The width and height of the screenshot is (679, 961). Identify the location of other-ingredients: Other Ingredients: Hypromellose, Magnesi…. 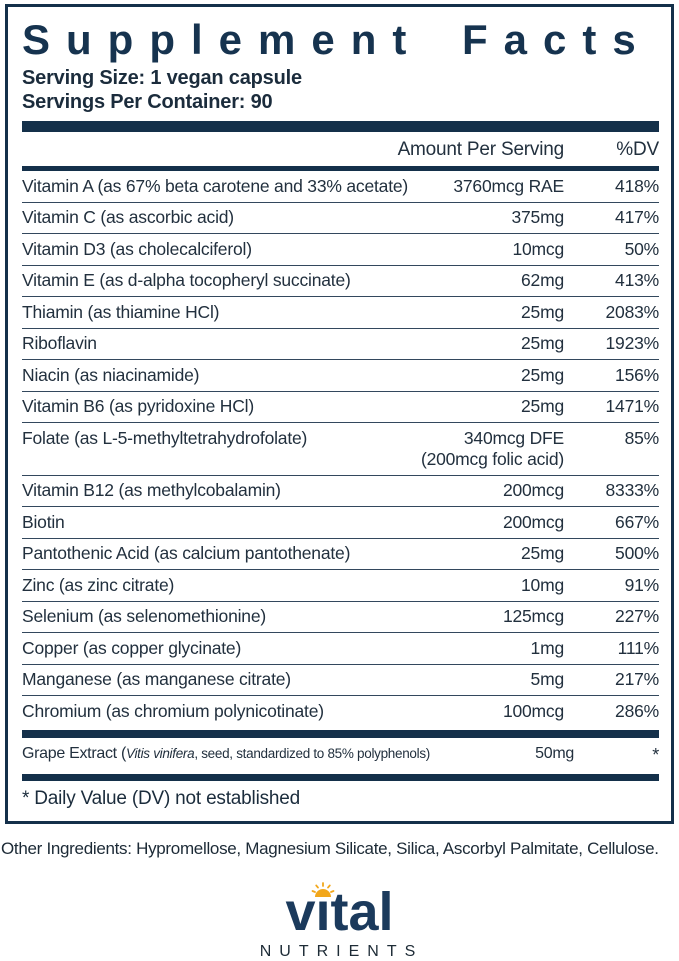
(330, 848).